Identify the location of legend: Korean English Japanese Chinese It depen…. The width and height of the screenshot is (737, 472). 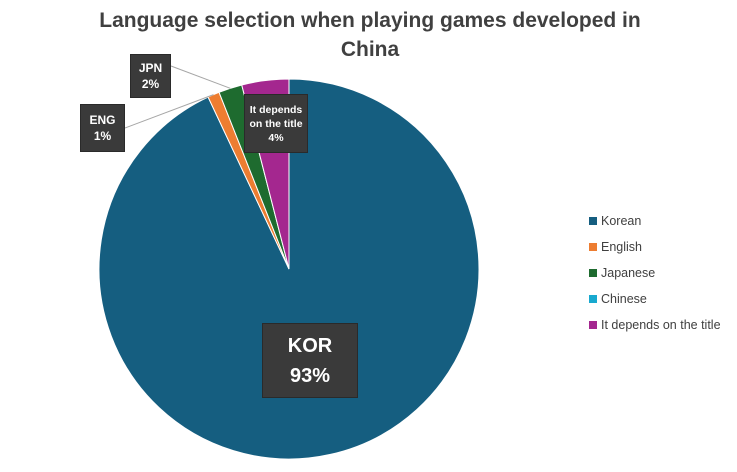
(655, 273).